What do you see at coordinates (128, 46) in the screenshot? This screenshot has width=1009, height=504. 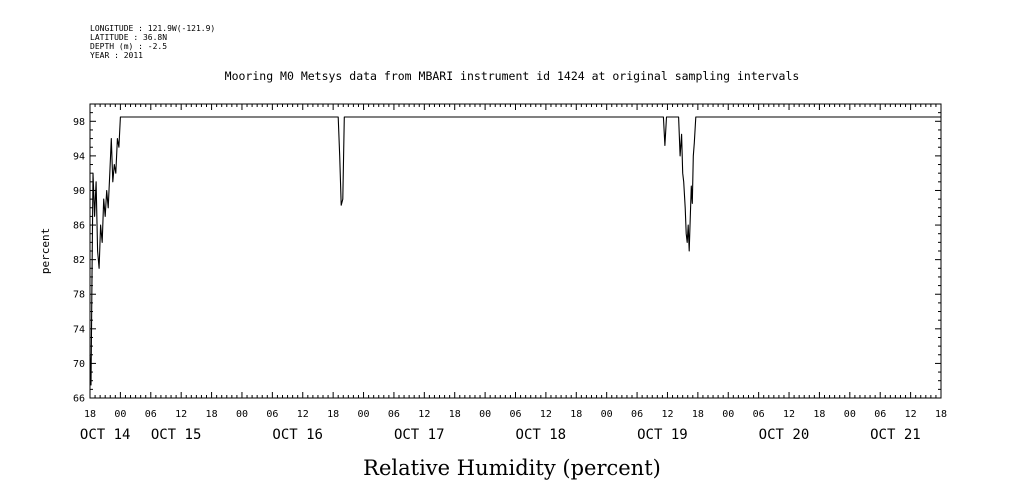 I see `metadata-depth: DEPTH (m) : -2.5` at bounding box center [128, 46].